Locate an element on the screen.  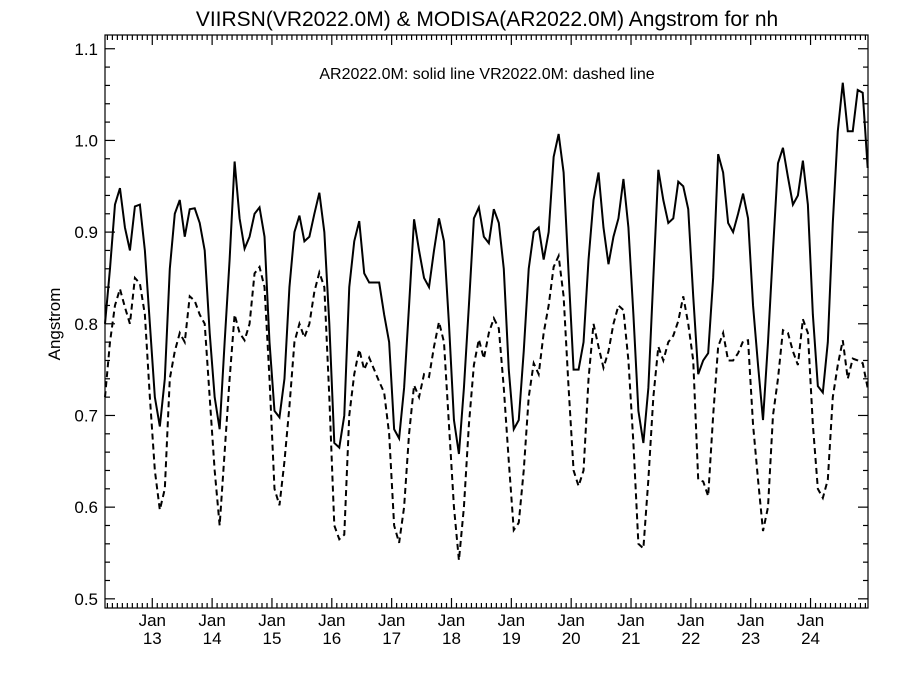
y-axis-label: Angstrom is located at coordinates (54, 324).